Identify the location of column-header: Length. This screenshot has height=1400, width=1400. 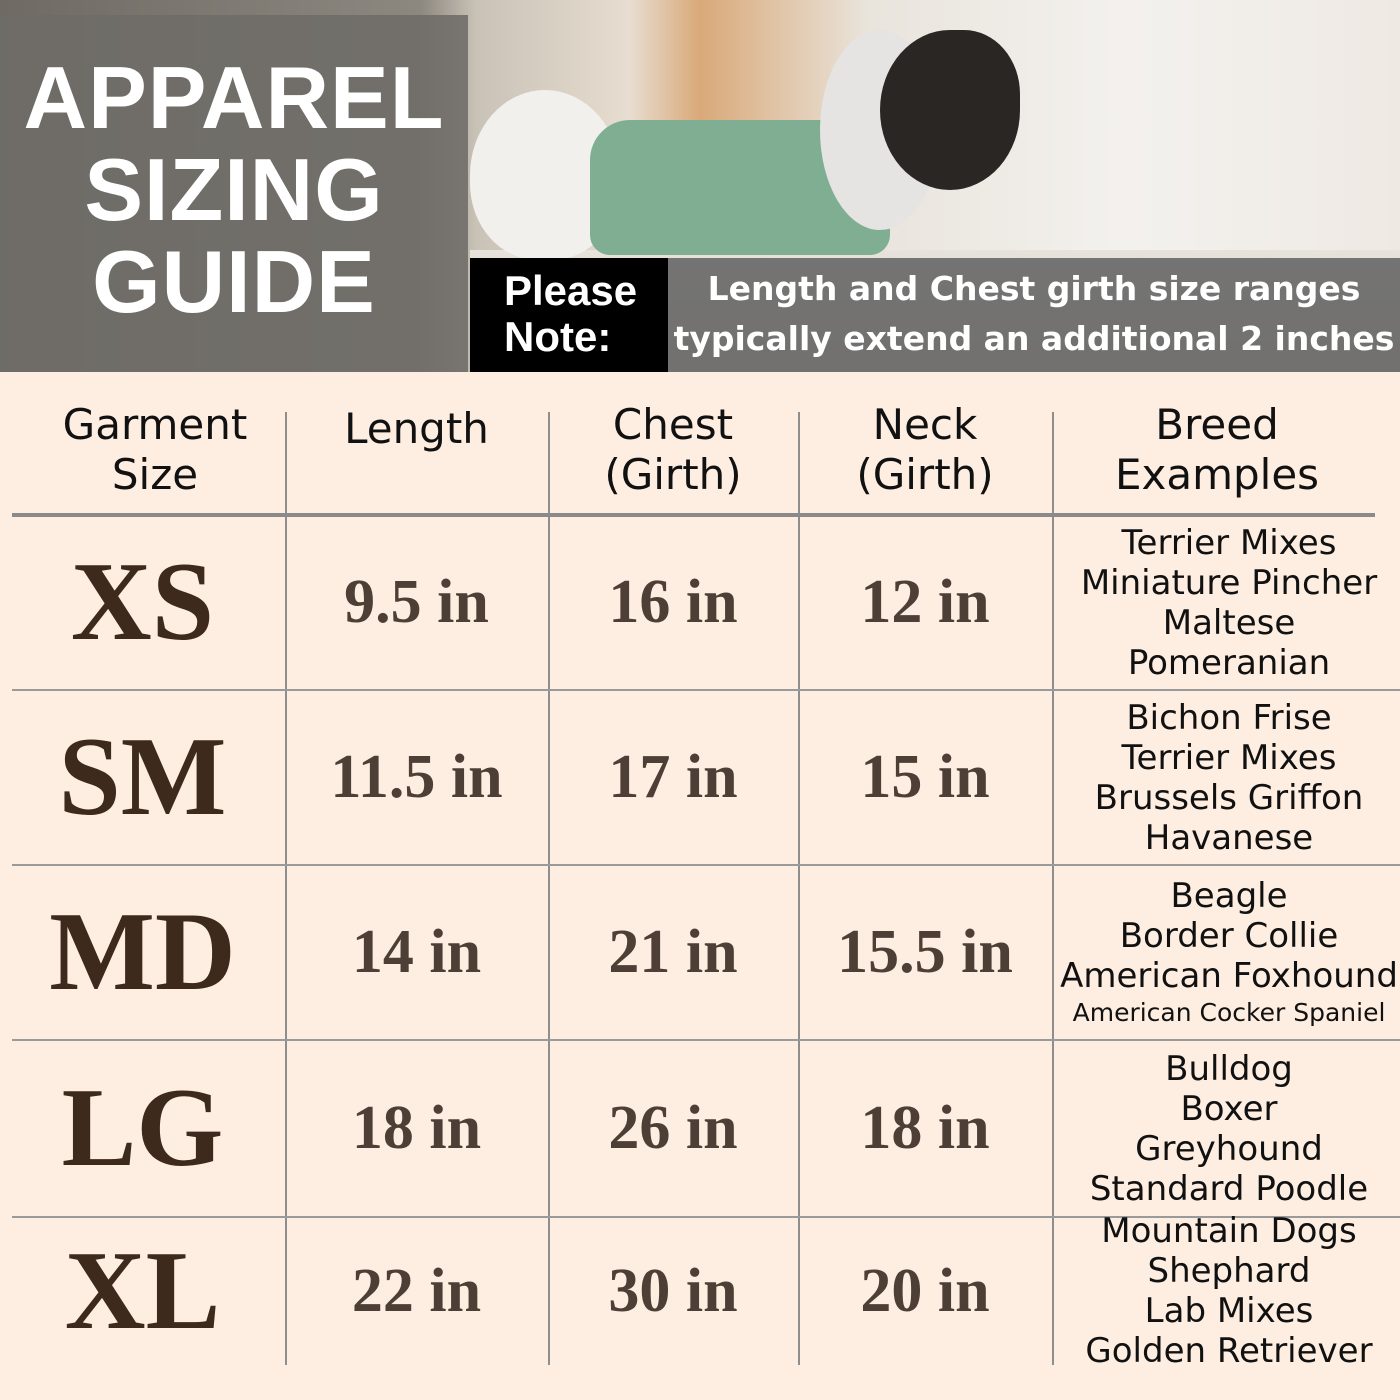
(416, 455).